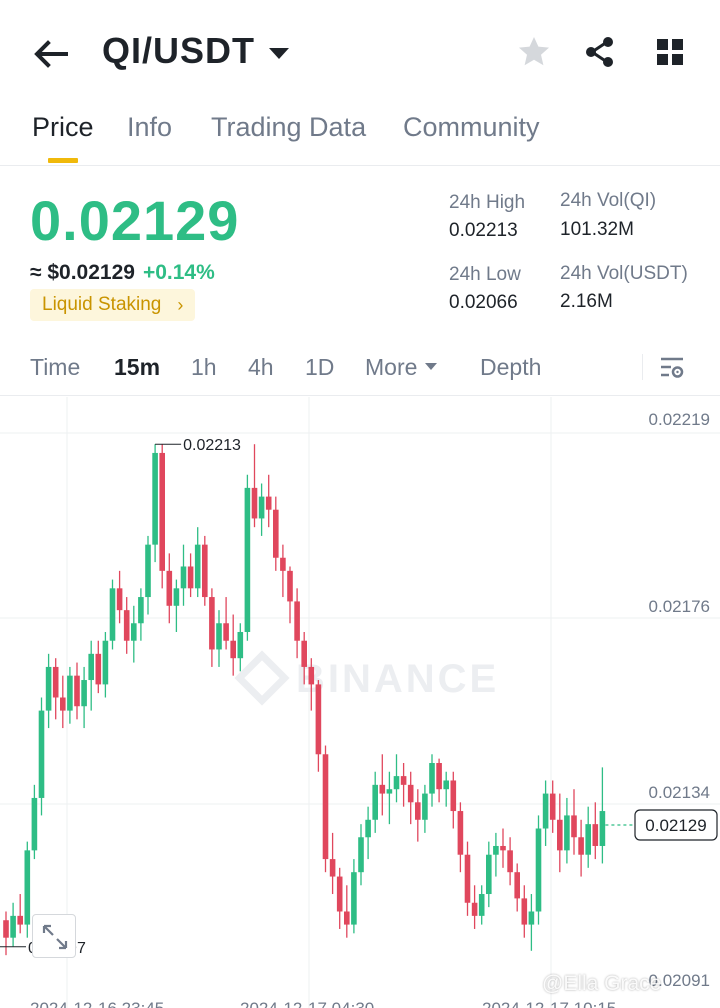 This screenshot has height=1008, width=720. I want to click on high-marker-label: 0.02213, so click(212, 445).